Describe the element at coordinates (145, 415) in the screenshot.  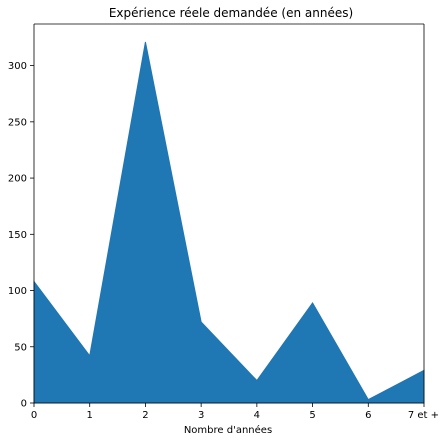
I see `x-tick-label: 2` at that location.